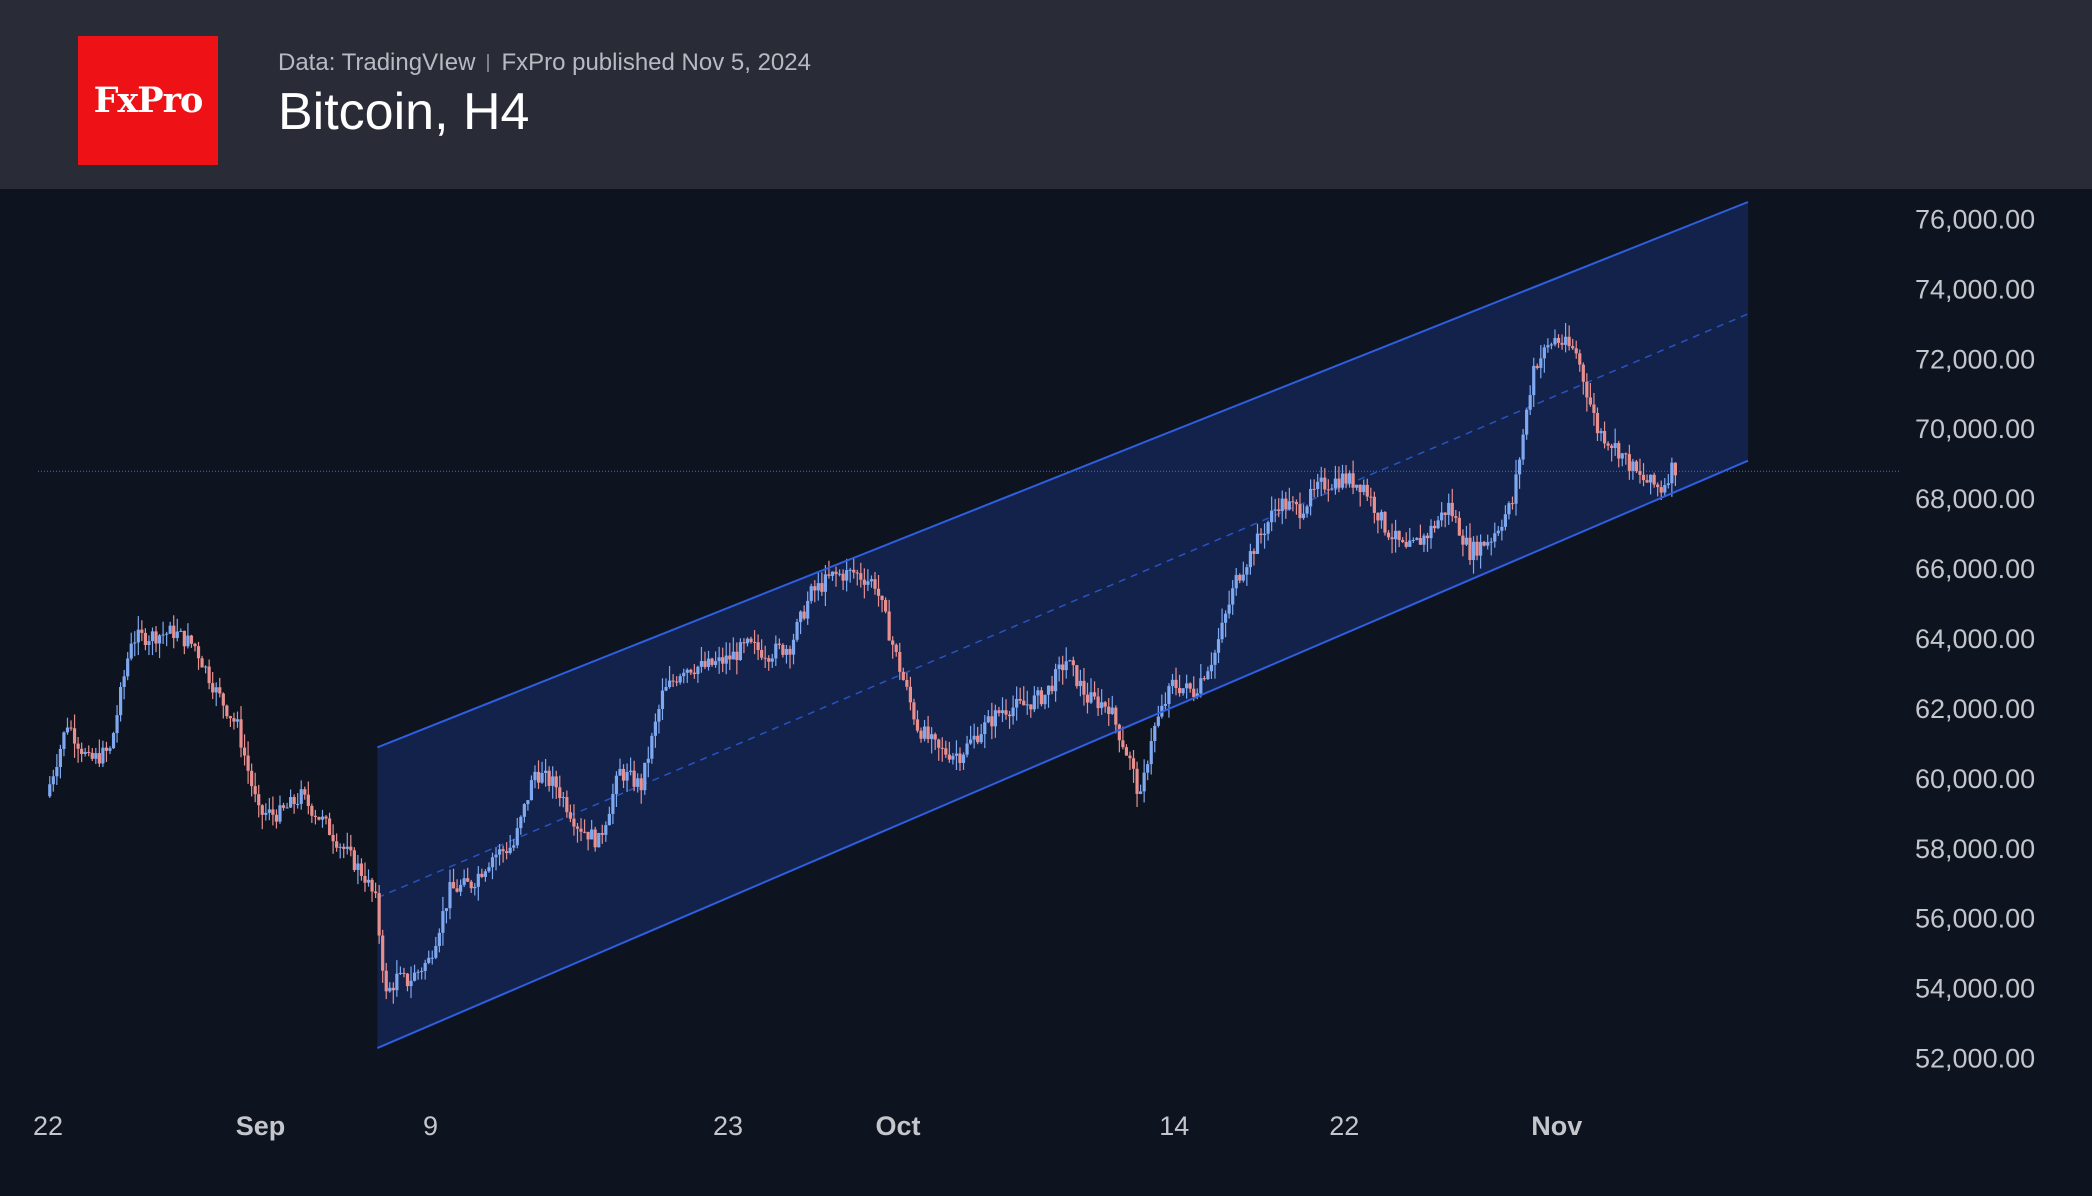 The image size is (2092, 1196). What do you see at coordinates (404, 112) in the screenshot?
I see `chart-title: Bitcoin, H4` at bounding box center [404, 112].